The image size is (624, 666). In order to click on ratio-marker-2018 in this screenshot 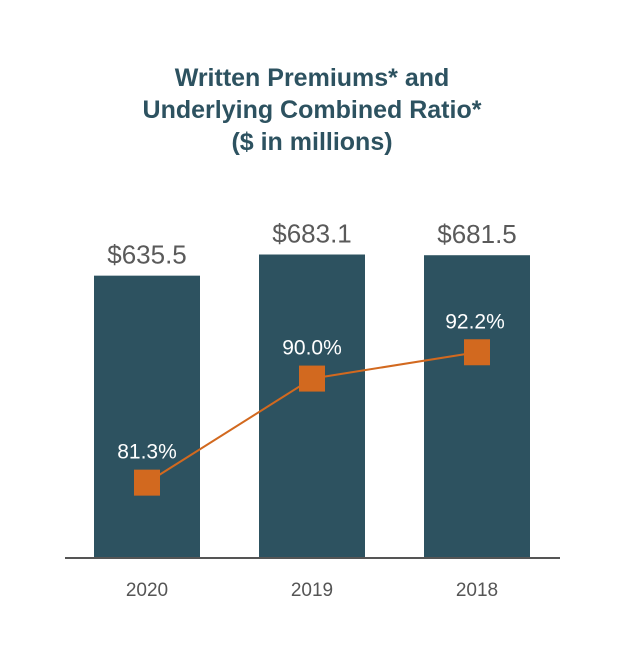, I will do `click(477, 352)`.